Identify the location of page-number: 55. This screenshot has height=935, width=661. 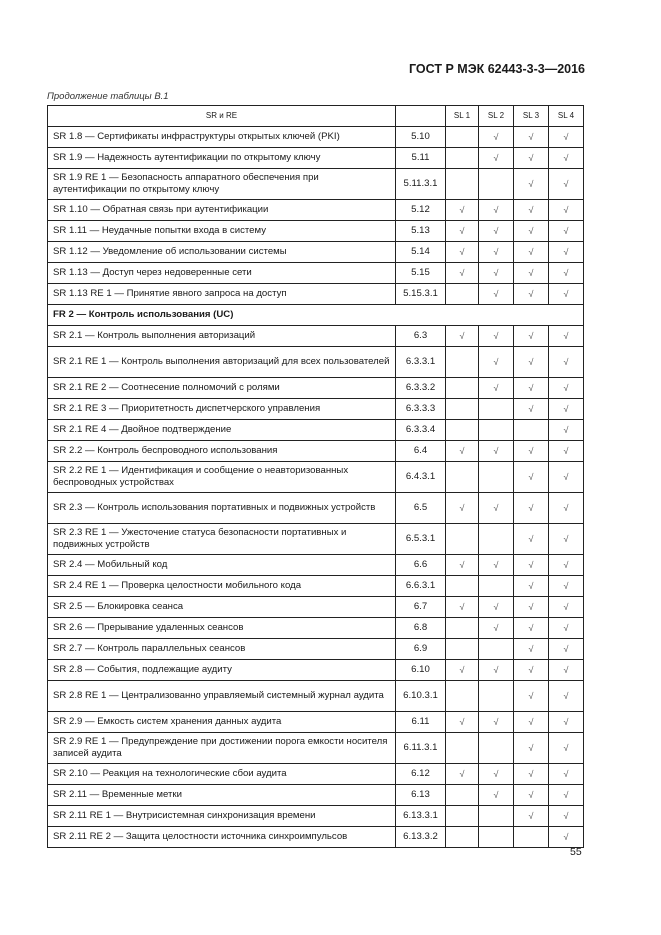
(576, 852).